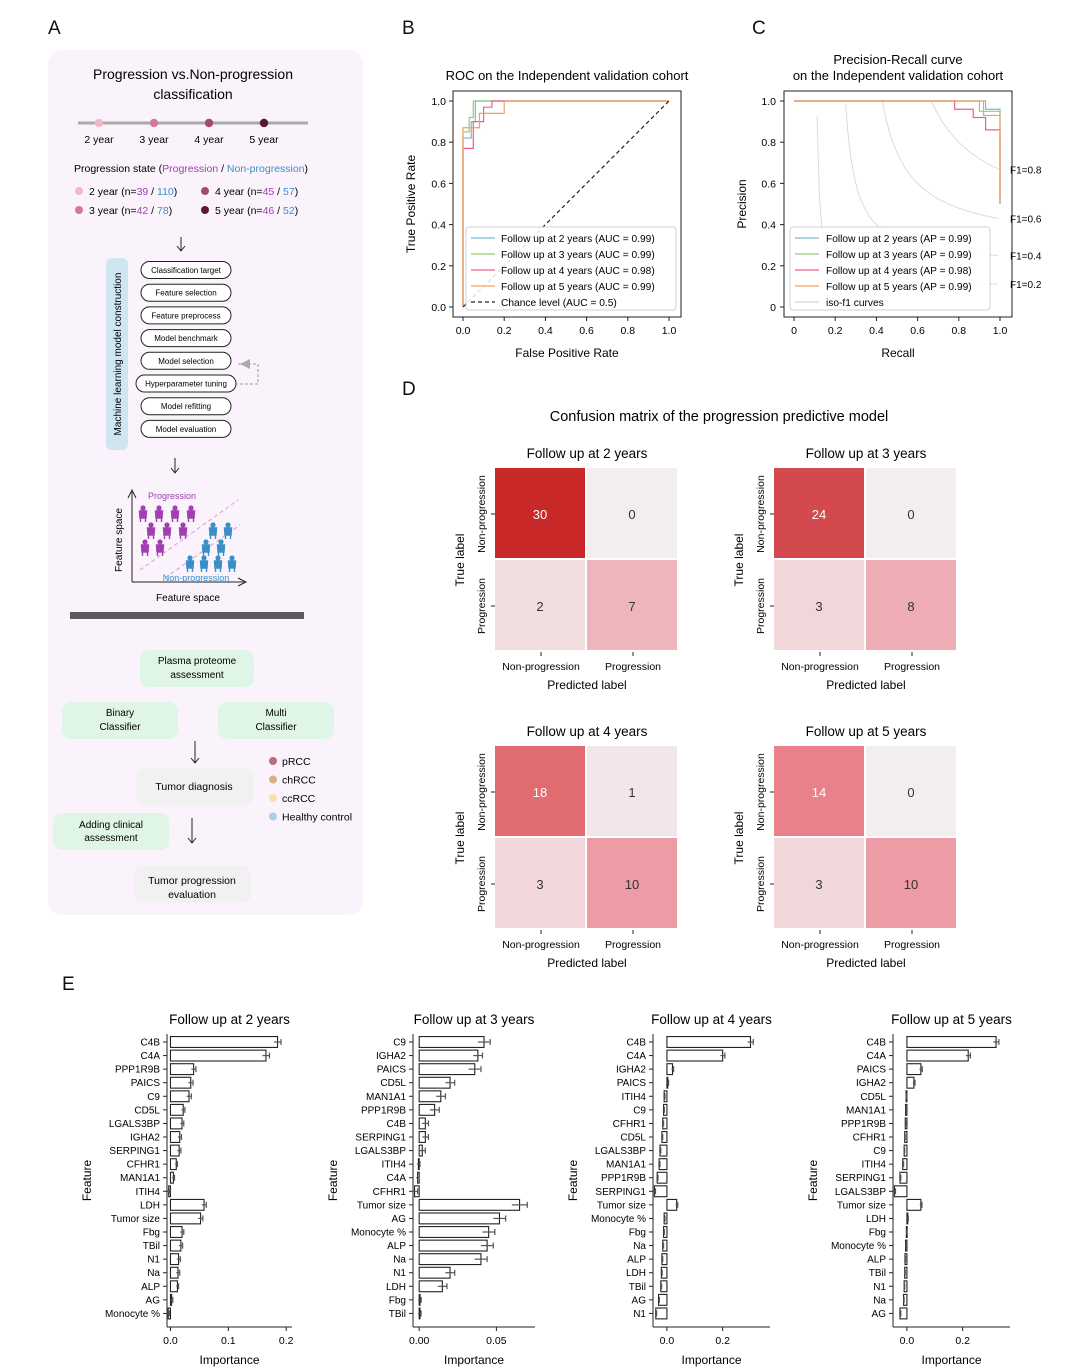 The image size is (1072, 1372). I want to click on feature-label: MAN1A1, so click(866, 1110).